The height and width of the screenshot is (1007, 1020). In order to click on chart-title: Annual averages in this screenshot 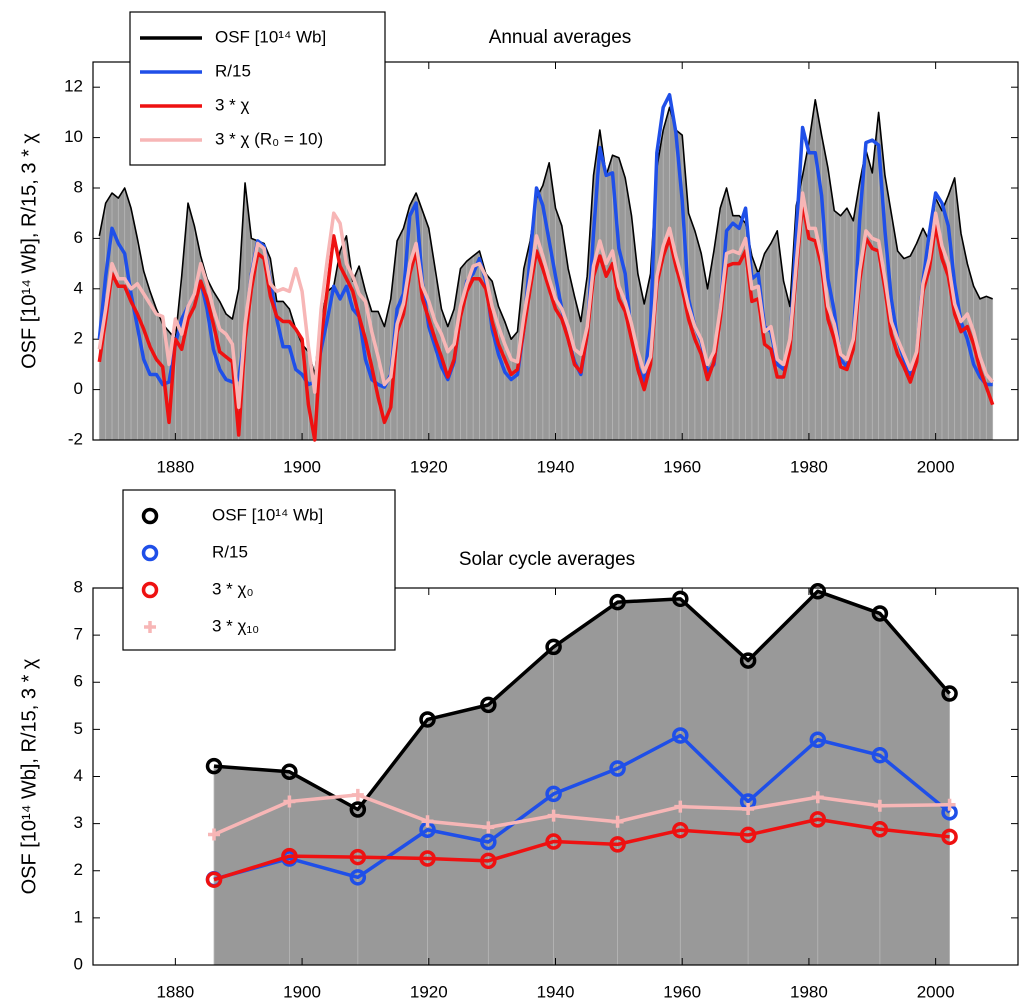, I will do `click(560, 37)`.